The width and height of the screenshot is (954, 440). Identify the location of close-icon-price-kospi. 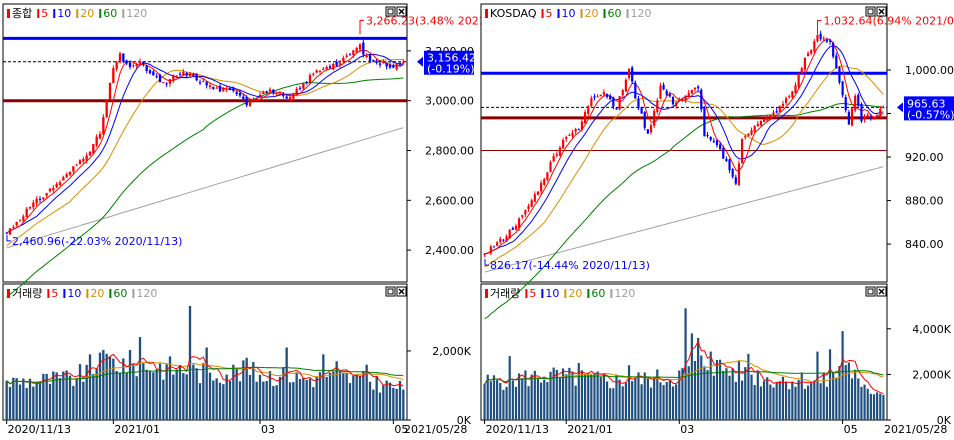
(401, 11).